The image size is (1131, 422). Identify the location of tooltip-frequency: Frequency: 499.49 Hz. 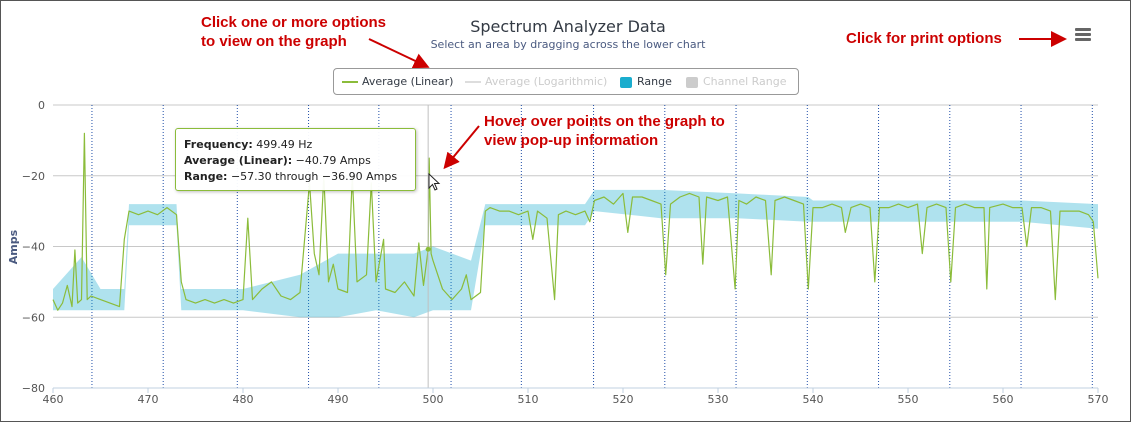
(248, 144).